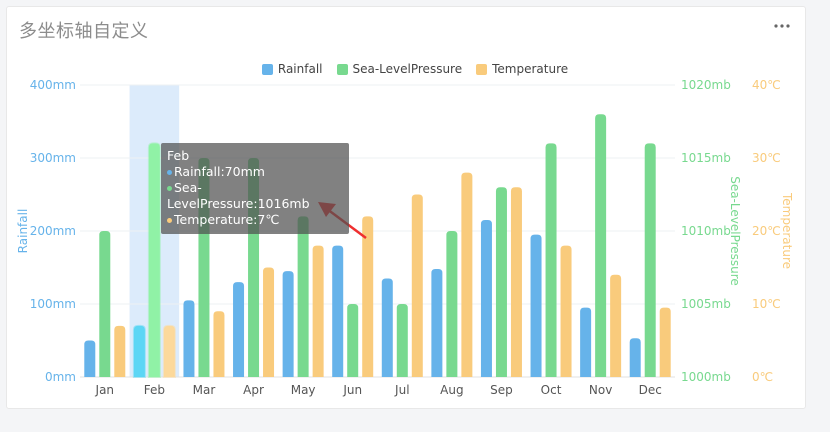 The height and width of the screenshot is (432, 830). Describe the element at coordinates (342, 69) in the screenshot. I see `legend-swatch-sea-level-pressure` at that location.